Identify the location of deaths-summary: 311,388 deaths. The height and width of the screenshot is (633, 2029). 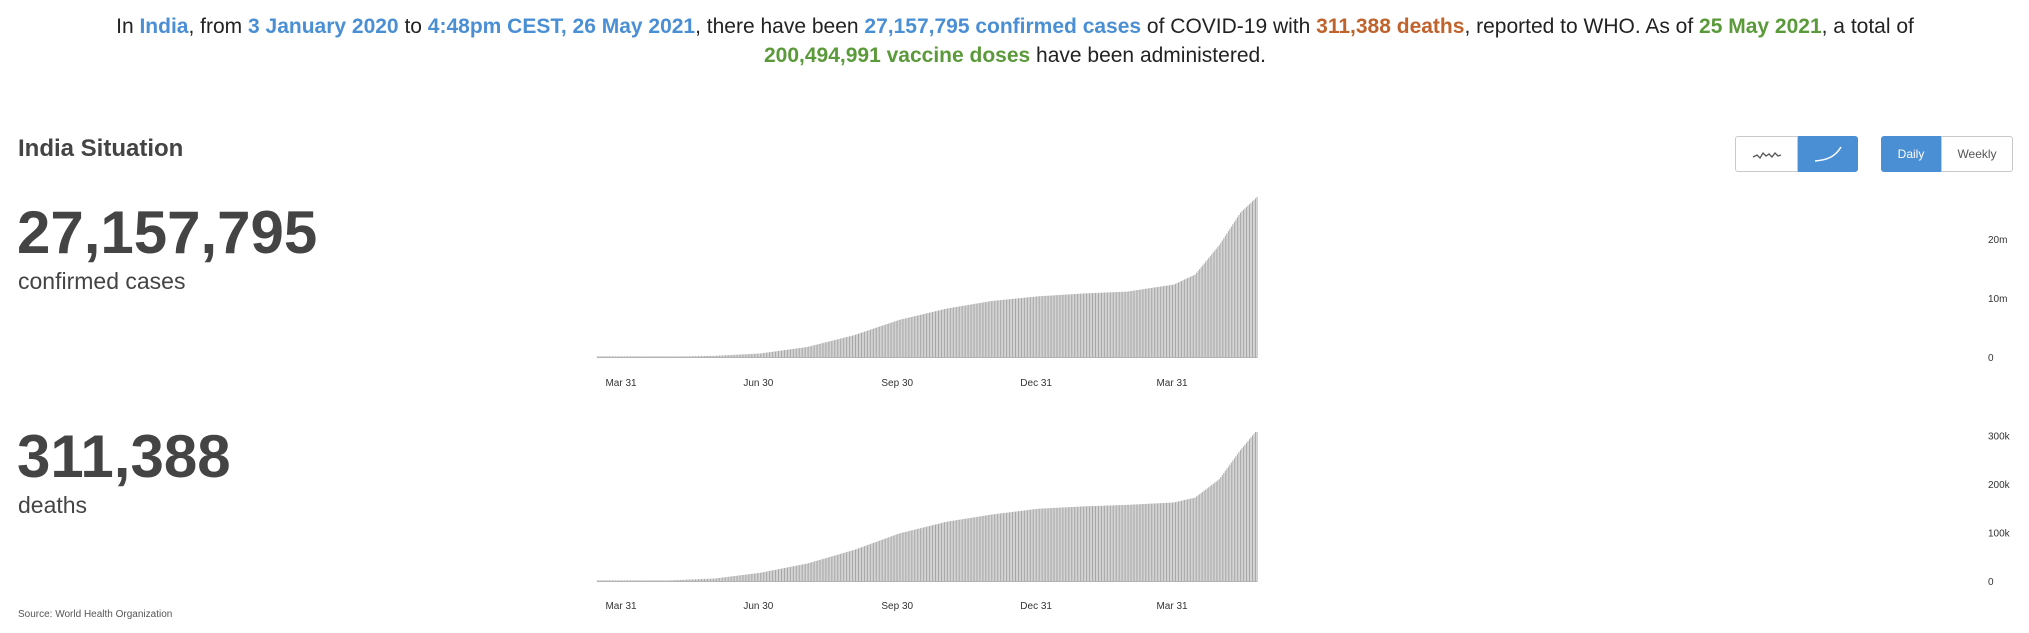
(1390, 26).